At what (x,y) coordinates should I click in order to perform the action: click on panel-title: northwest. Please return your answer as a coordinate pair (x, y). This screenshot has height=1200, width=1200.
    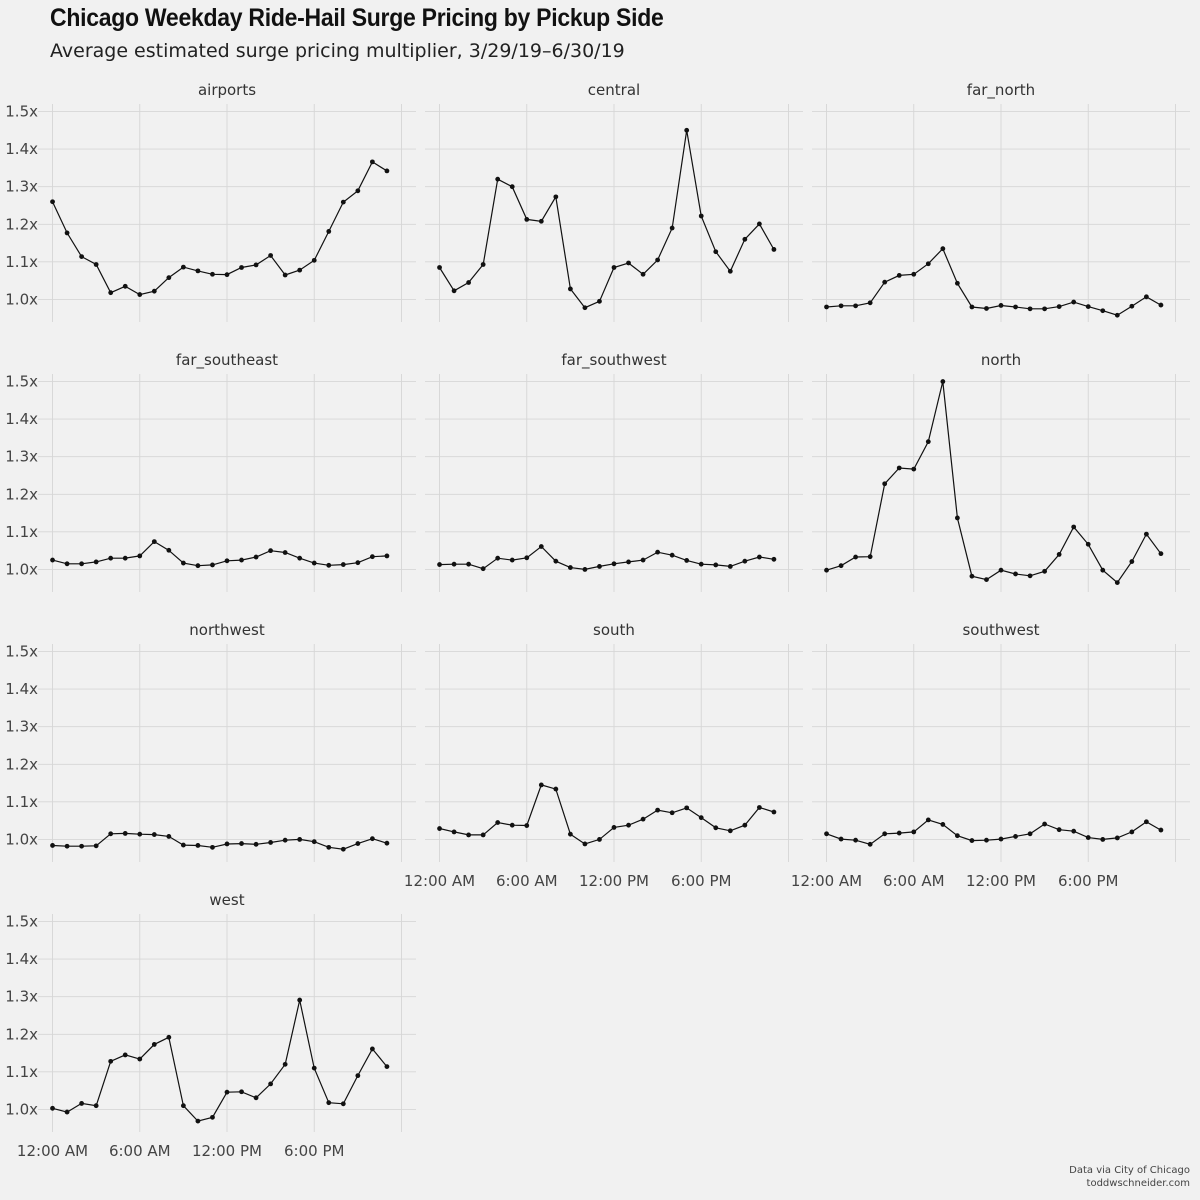
    Looking at the image, I should click on (227, 630).